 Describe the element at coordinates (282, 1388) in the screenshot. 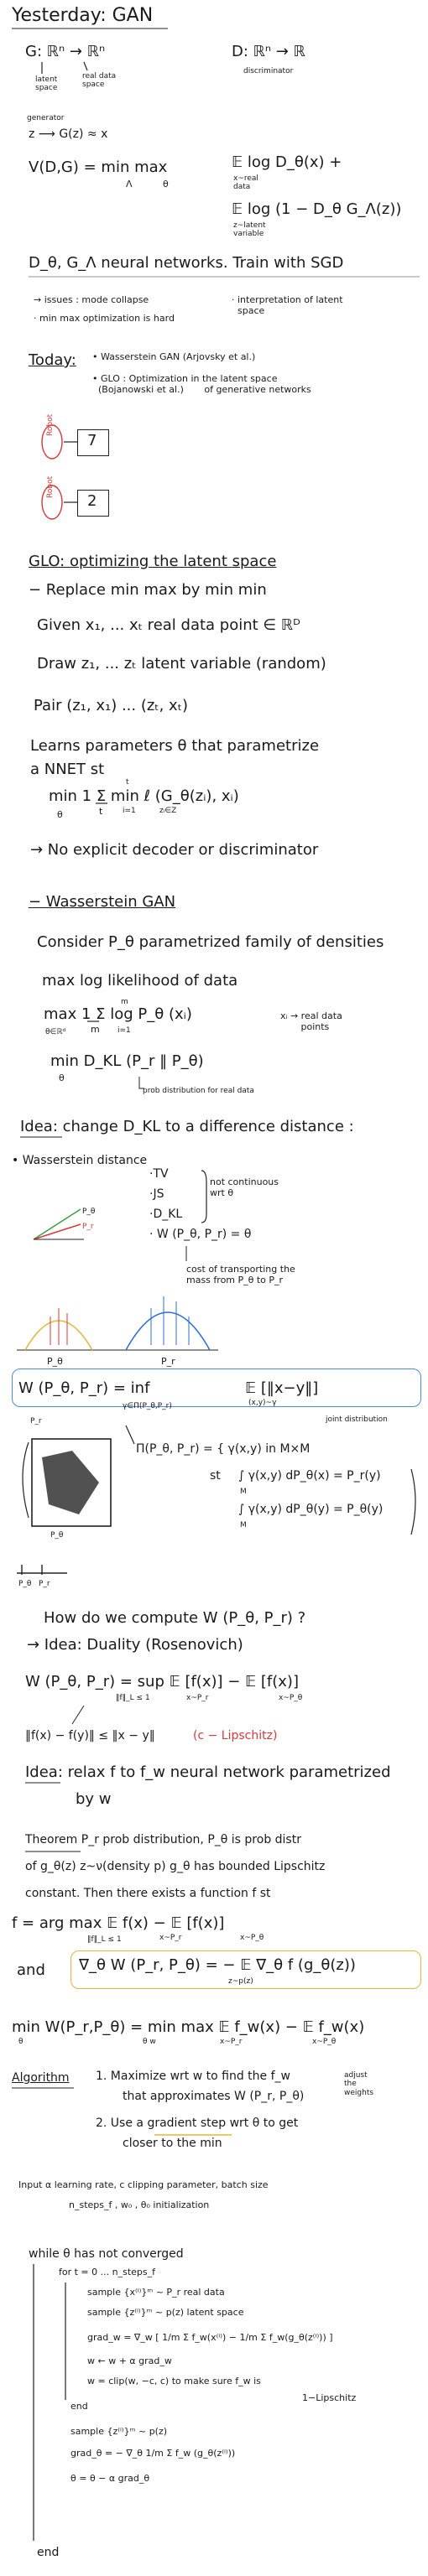

I see `w-expectation: 𝔼 [‖x−y‖]` at that location.